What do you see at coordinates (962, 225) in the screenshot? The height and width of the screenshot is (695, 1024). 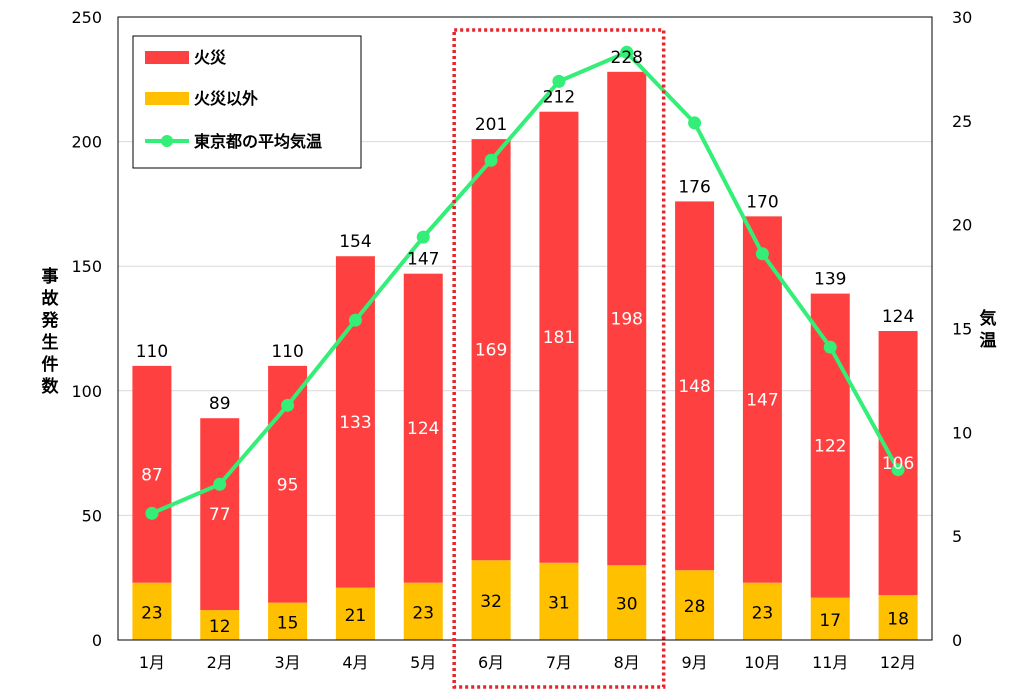 I see `y-right-tick-label: 20` at bounding box center [962, 225].